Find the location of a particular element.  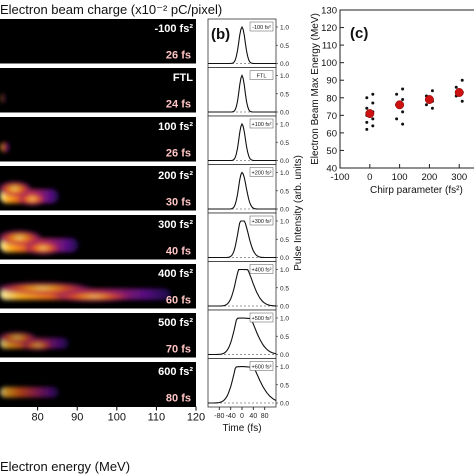

x-tick-label: -100 is located at coordinates (339, 177).